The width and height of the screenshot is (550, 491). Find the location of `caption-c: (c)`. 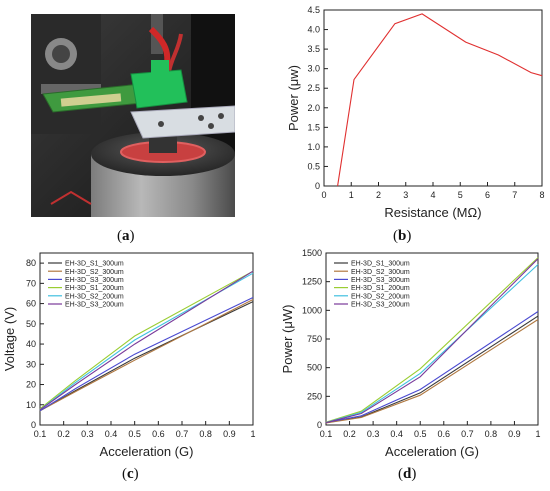

caption-c: (c) is located at coordinates (130, 474).